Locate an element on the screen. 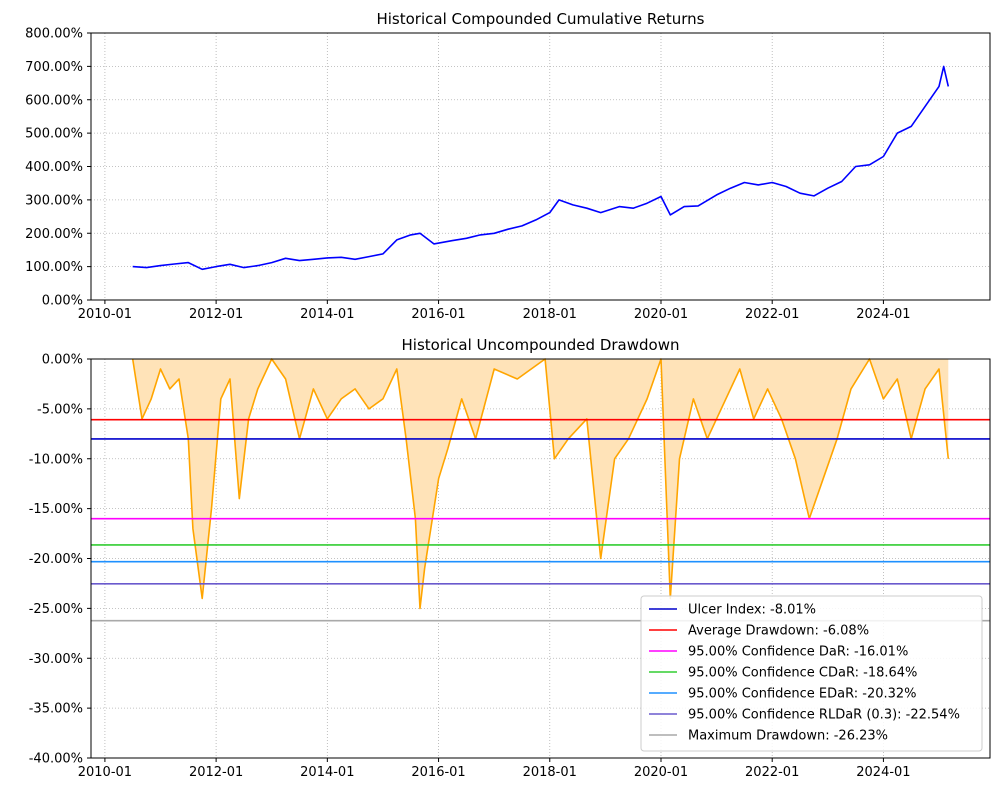  c1-legend-label: Maximum Drawdown: -26.23% is located at coordinates (788, 736).